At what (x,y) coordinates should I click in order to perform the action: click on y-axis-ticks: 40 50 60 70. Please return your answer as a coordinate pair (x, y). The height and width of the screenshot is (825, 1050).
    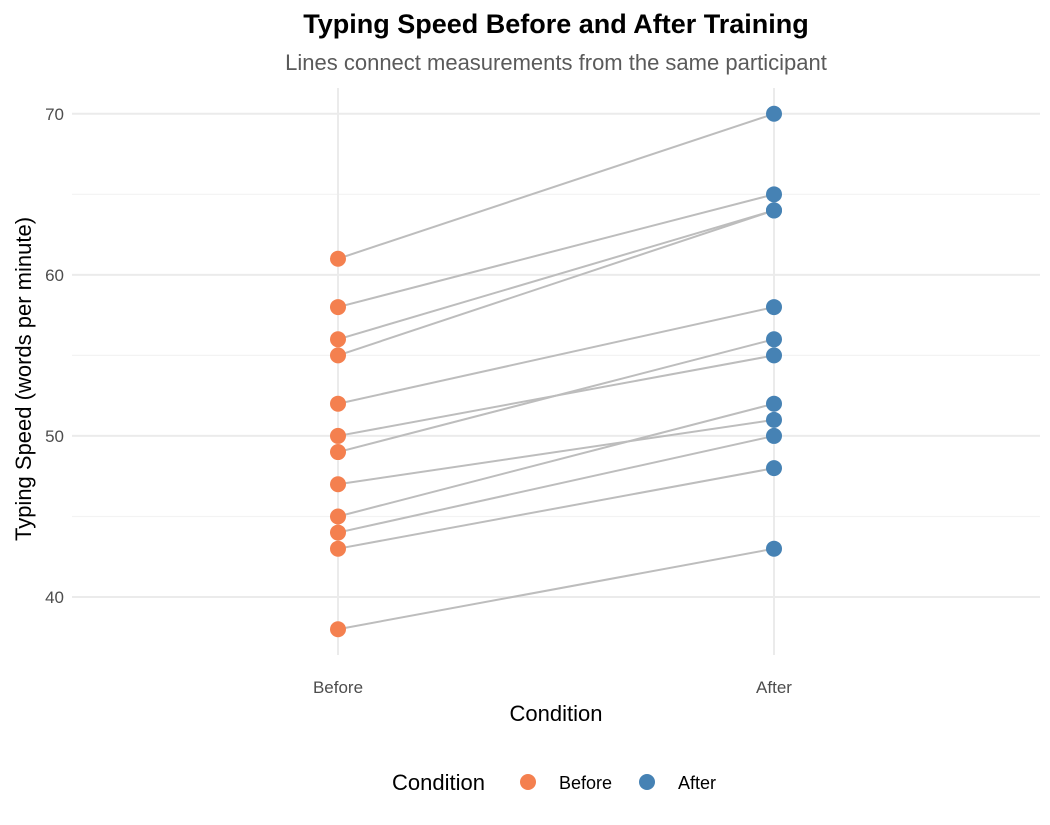
    Looking at the image, I should click on (54, 356).